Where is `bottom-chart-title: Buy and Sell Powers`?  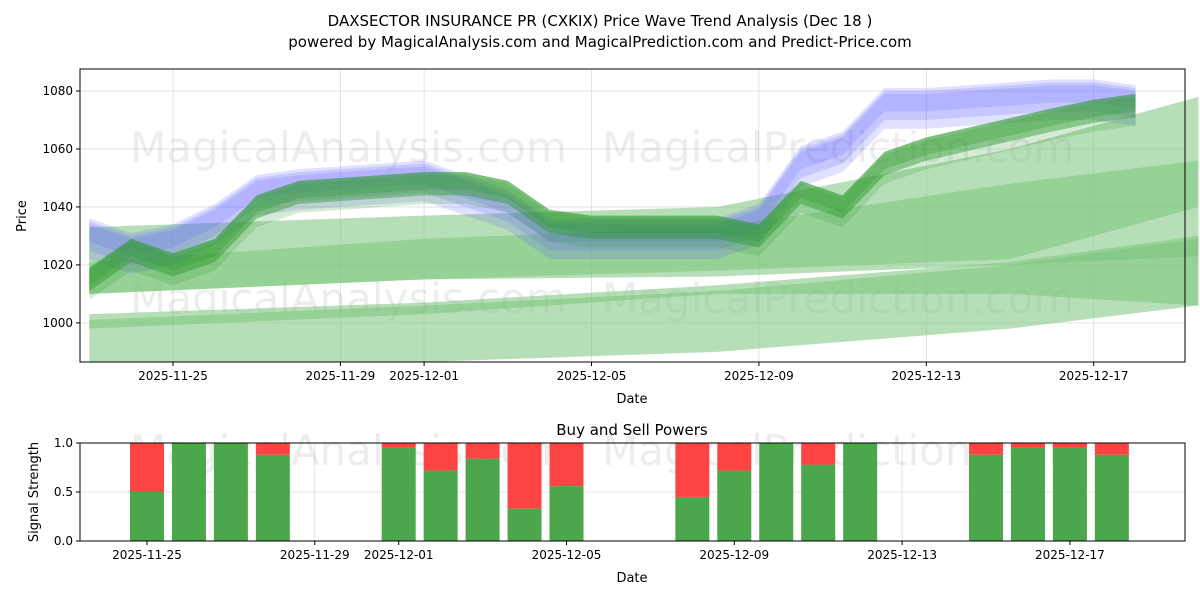 bottom-chart-title: Buy and Sell Powers is located at coordinates (632, 430).